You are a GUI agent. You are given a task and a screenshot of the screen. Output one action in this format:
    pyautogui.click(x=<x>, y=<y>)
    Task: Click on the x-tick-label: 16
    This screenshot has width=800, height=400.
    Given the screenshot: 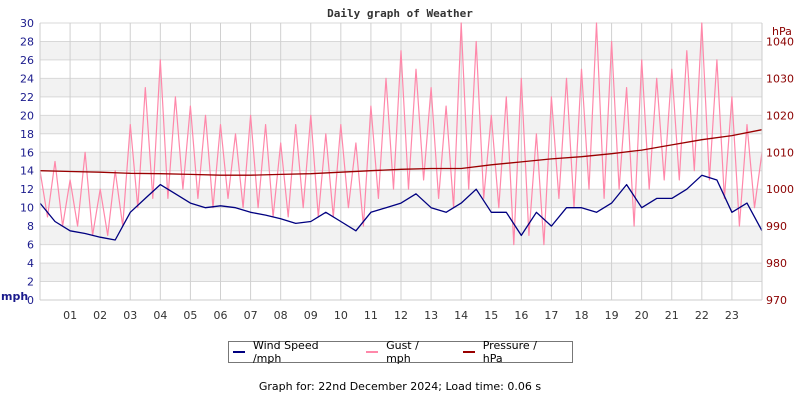 What is the action you would take?
    pyautogui.click(x=521, y=315)
    